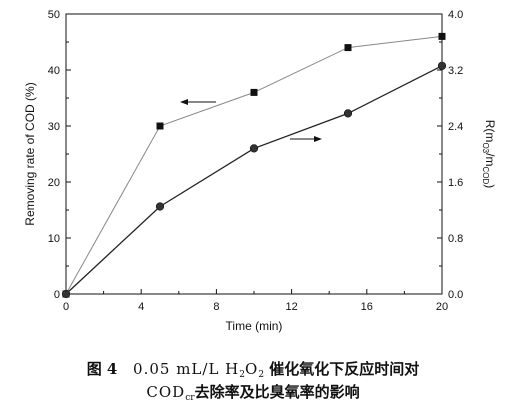  I want to click on caption-h2o2-sub2: 2, so click(261, 375).